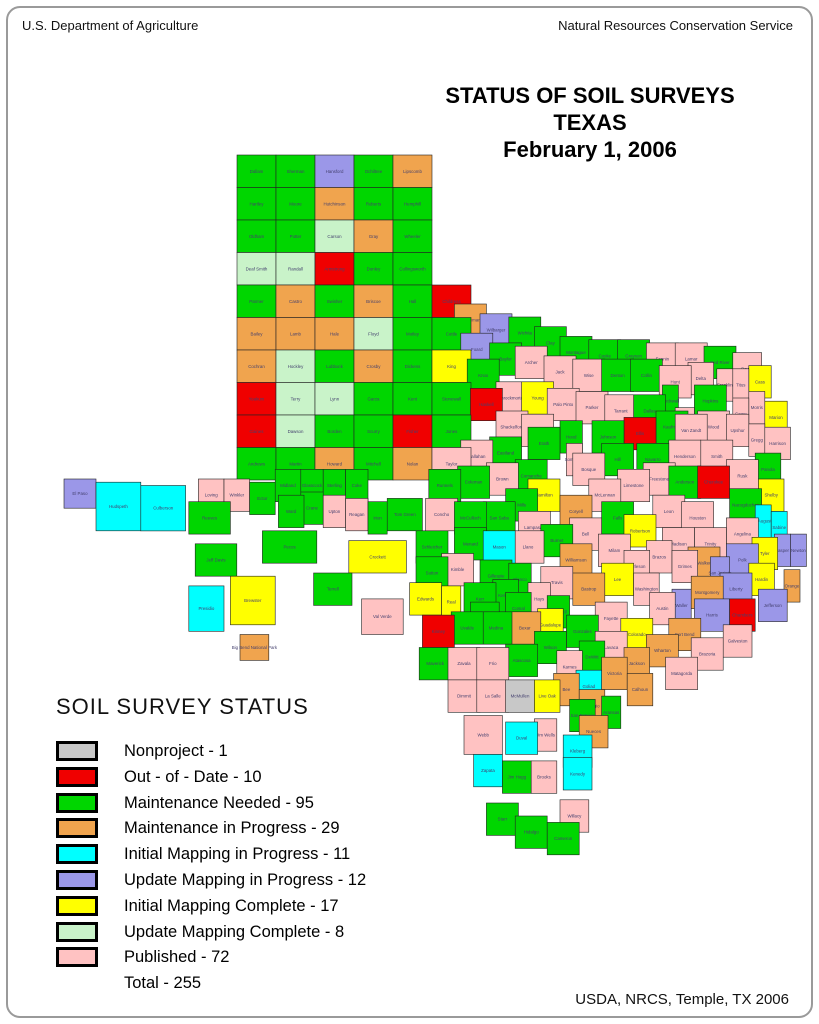 The height and width of the screenshot is (1024, 819). Describe the element at coordinates (525, 628) in the screenshot. I see `county-label: Bexar` at that location.